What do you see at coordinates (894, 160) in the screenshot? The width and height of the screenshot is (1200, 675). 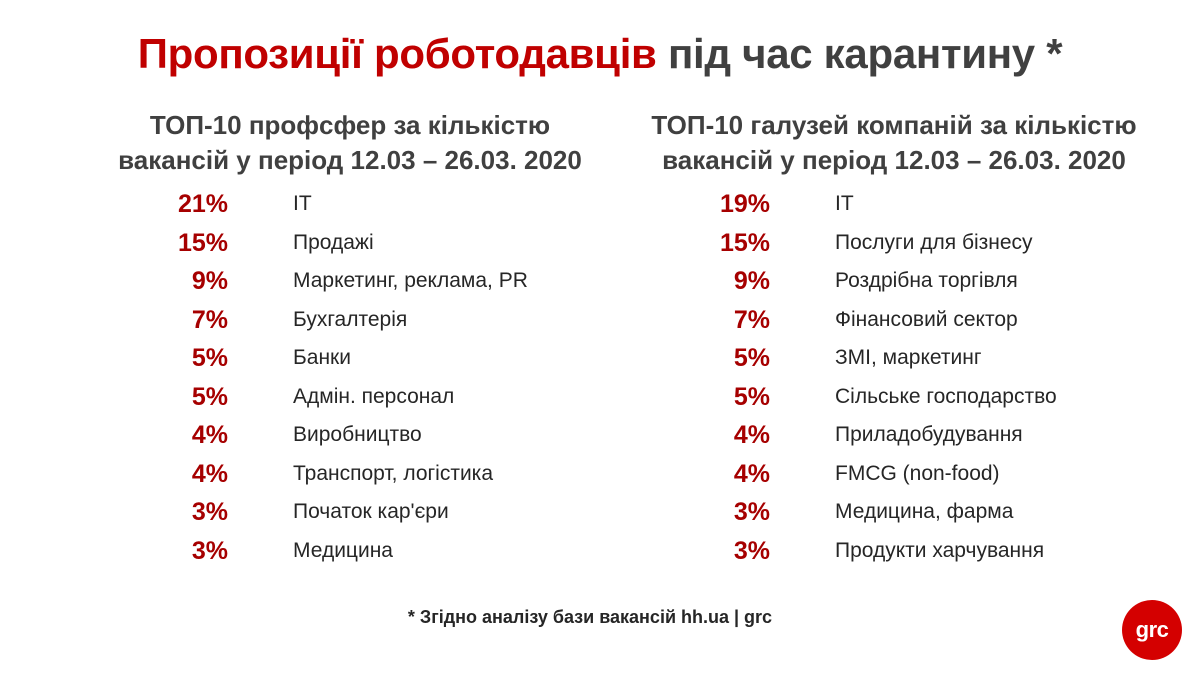 I see `right-heading-line2: вакансій у період 12.03 – 26.03. 2020` at bounding box center [894, 160].